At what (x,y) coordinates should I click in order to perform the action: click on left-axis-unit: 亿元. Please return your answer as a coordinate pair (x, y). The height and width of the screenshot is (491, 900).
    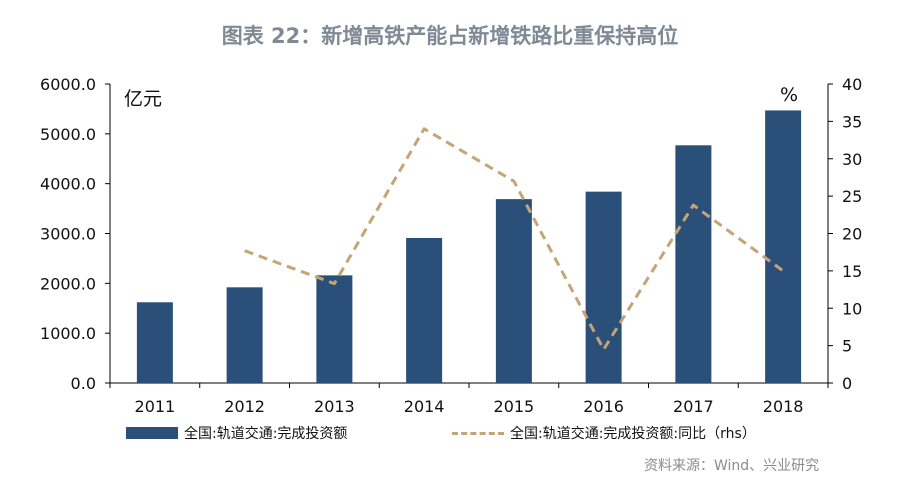
    Looking at the image, I should click on (143, 99).